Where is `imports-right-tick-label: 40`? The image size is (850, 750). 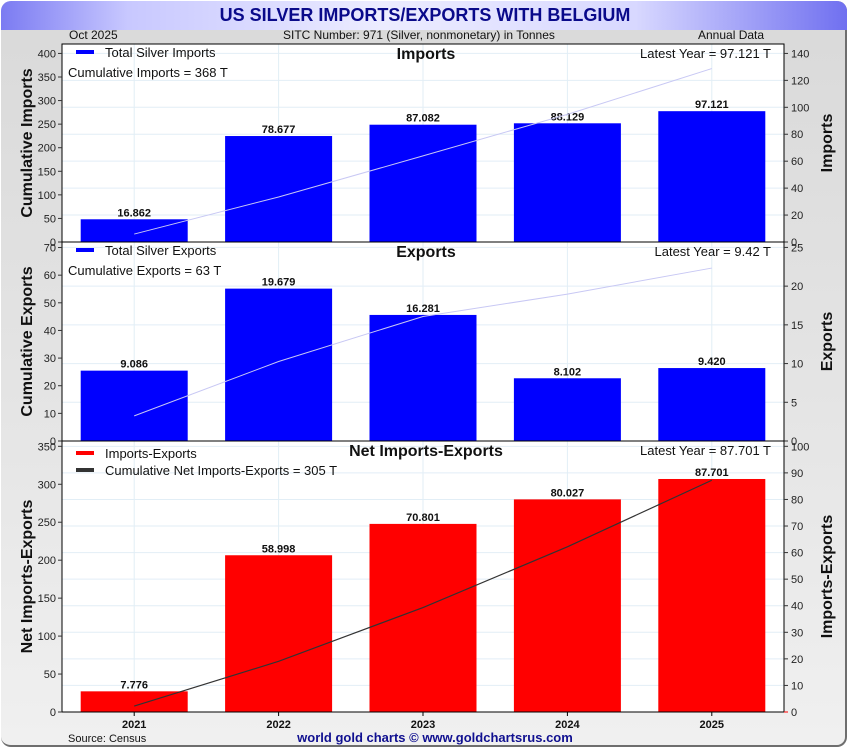
imports-right-tick-label: 40 is located at coordinates (797, 189).